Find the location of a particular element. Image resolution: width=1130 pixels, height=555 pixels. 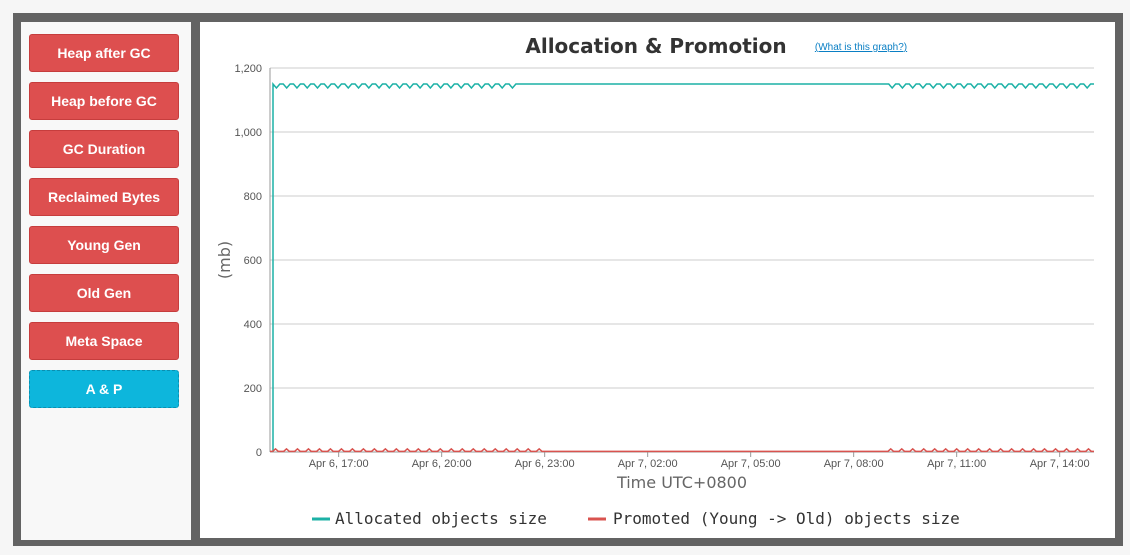

legend-label: Allocated objects size is located at coordinates (441, 518).